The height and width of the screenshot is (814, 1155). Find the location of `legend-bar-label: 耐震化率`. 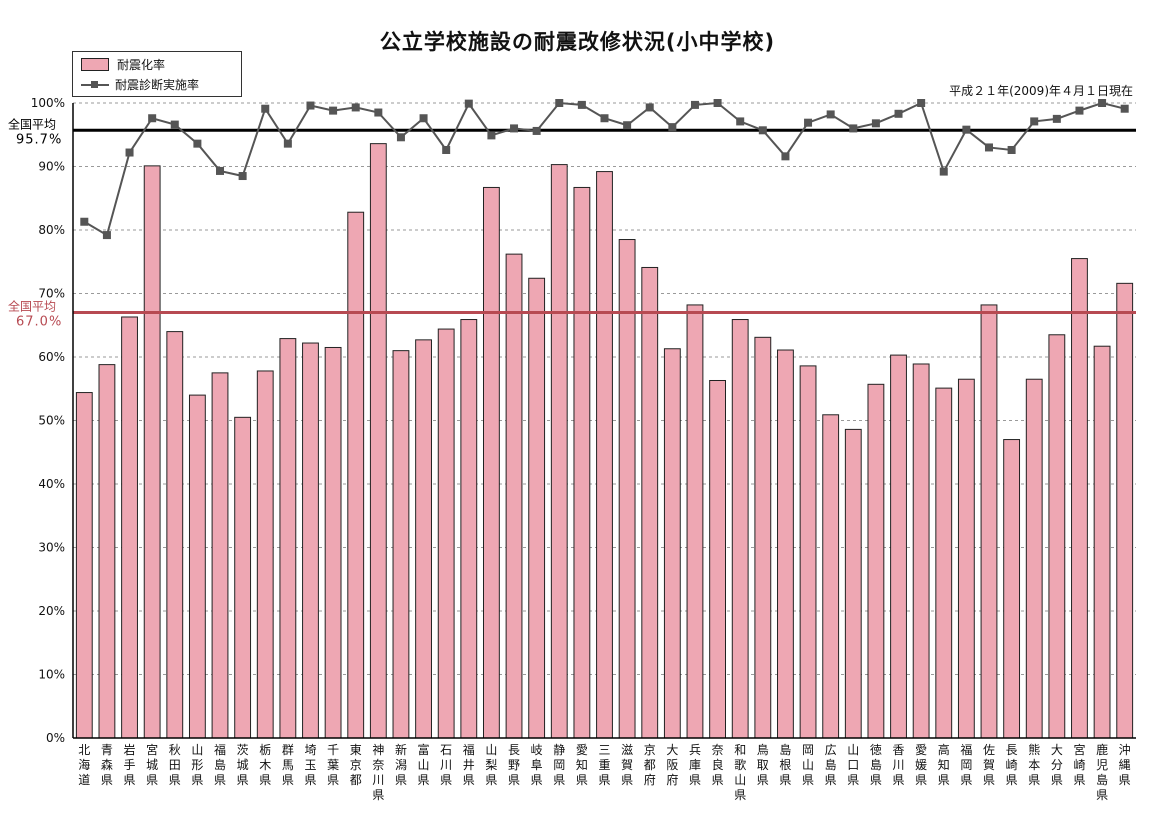

legend-bar-label: 耐震化率 is located at coordinates (141, 64).